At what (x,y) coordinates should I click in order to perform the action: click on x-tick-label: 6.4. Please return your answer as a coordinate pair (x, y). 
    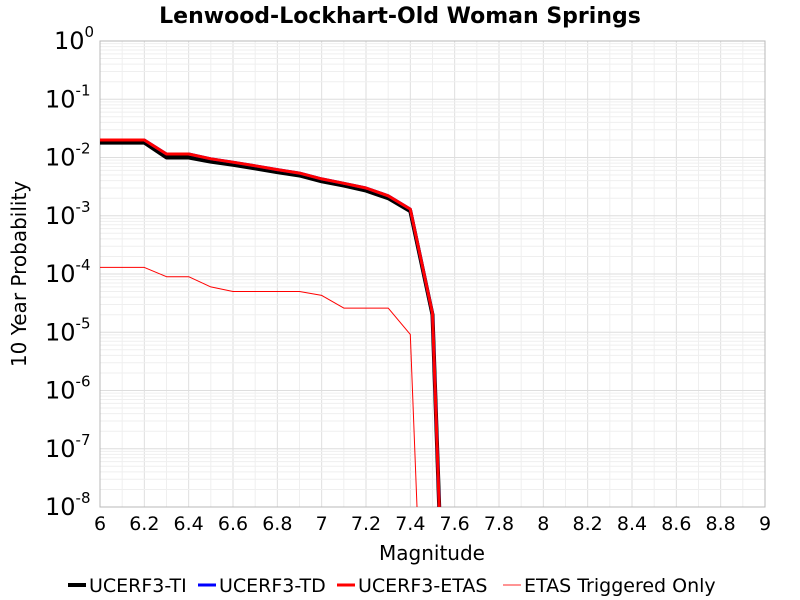
    Looking at the image, I should click on (189, 524).